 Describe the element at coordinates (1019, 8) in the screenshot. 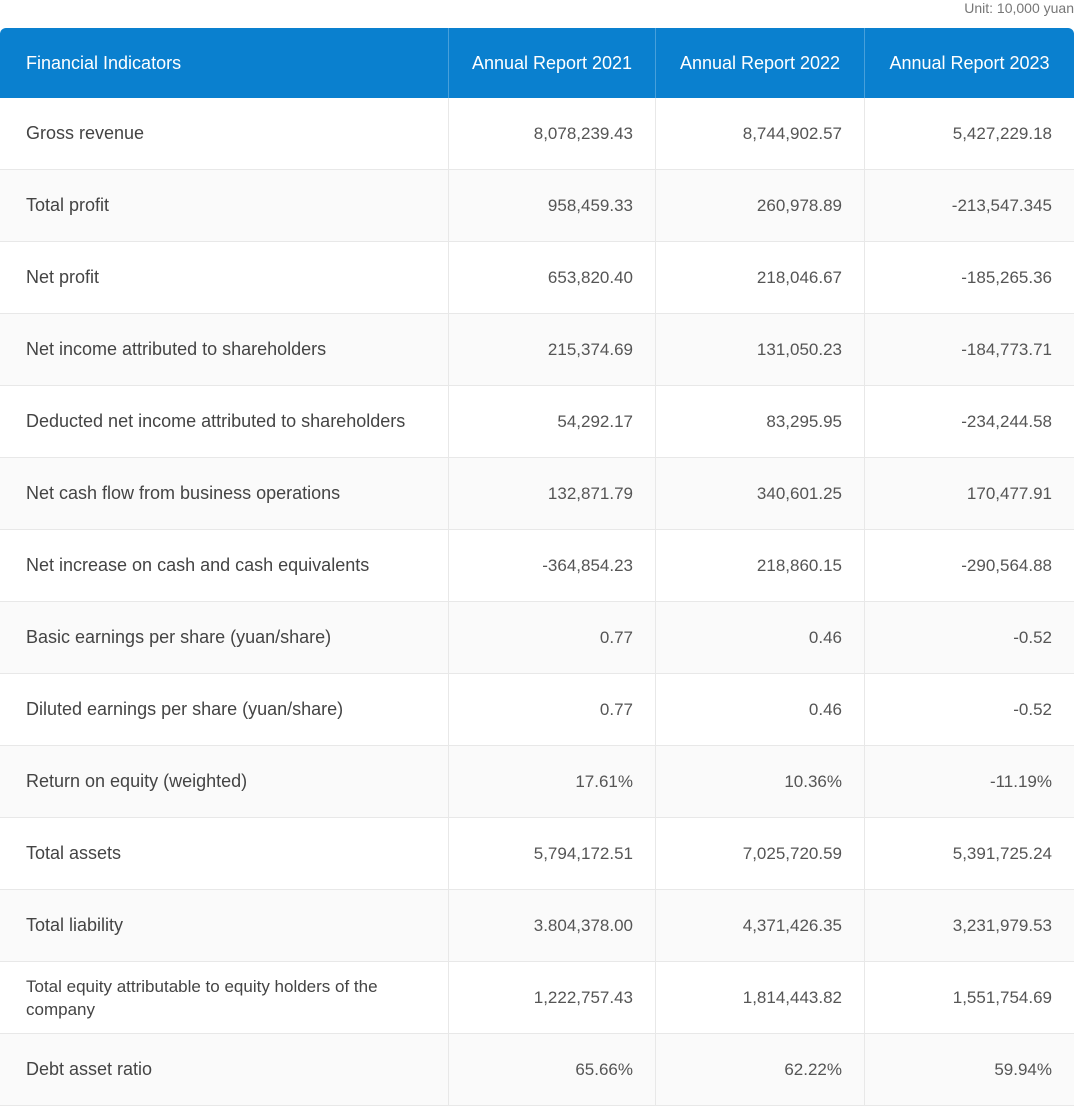

I see `unit-note: Unit: 10,000 yuan` at that location.